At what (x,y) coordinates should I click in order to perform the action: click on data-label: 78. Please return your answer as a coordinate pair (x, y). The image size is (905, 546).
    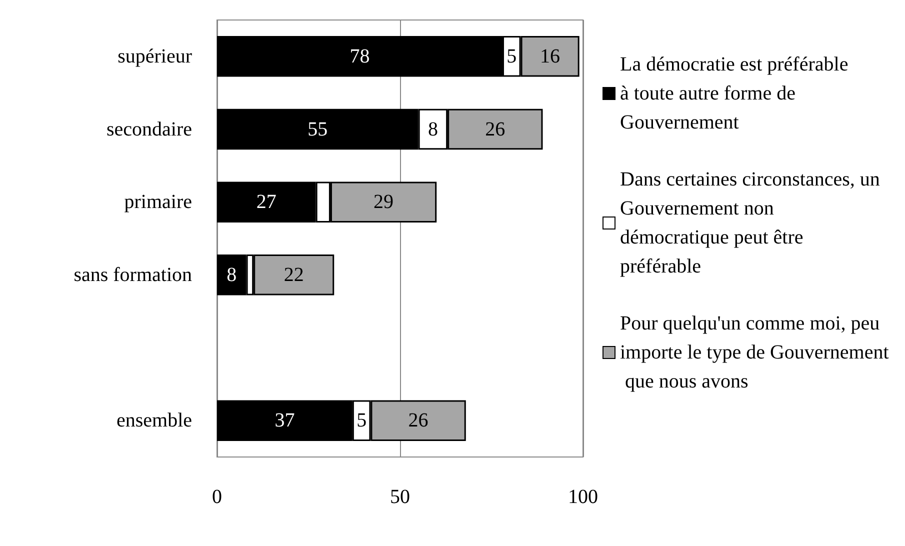
    Looking at the image, I should click on (360, 56).